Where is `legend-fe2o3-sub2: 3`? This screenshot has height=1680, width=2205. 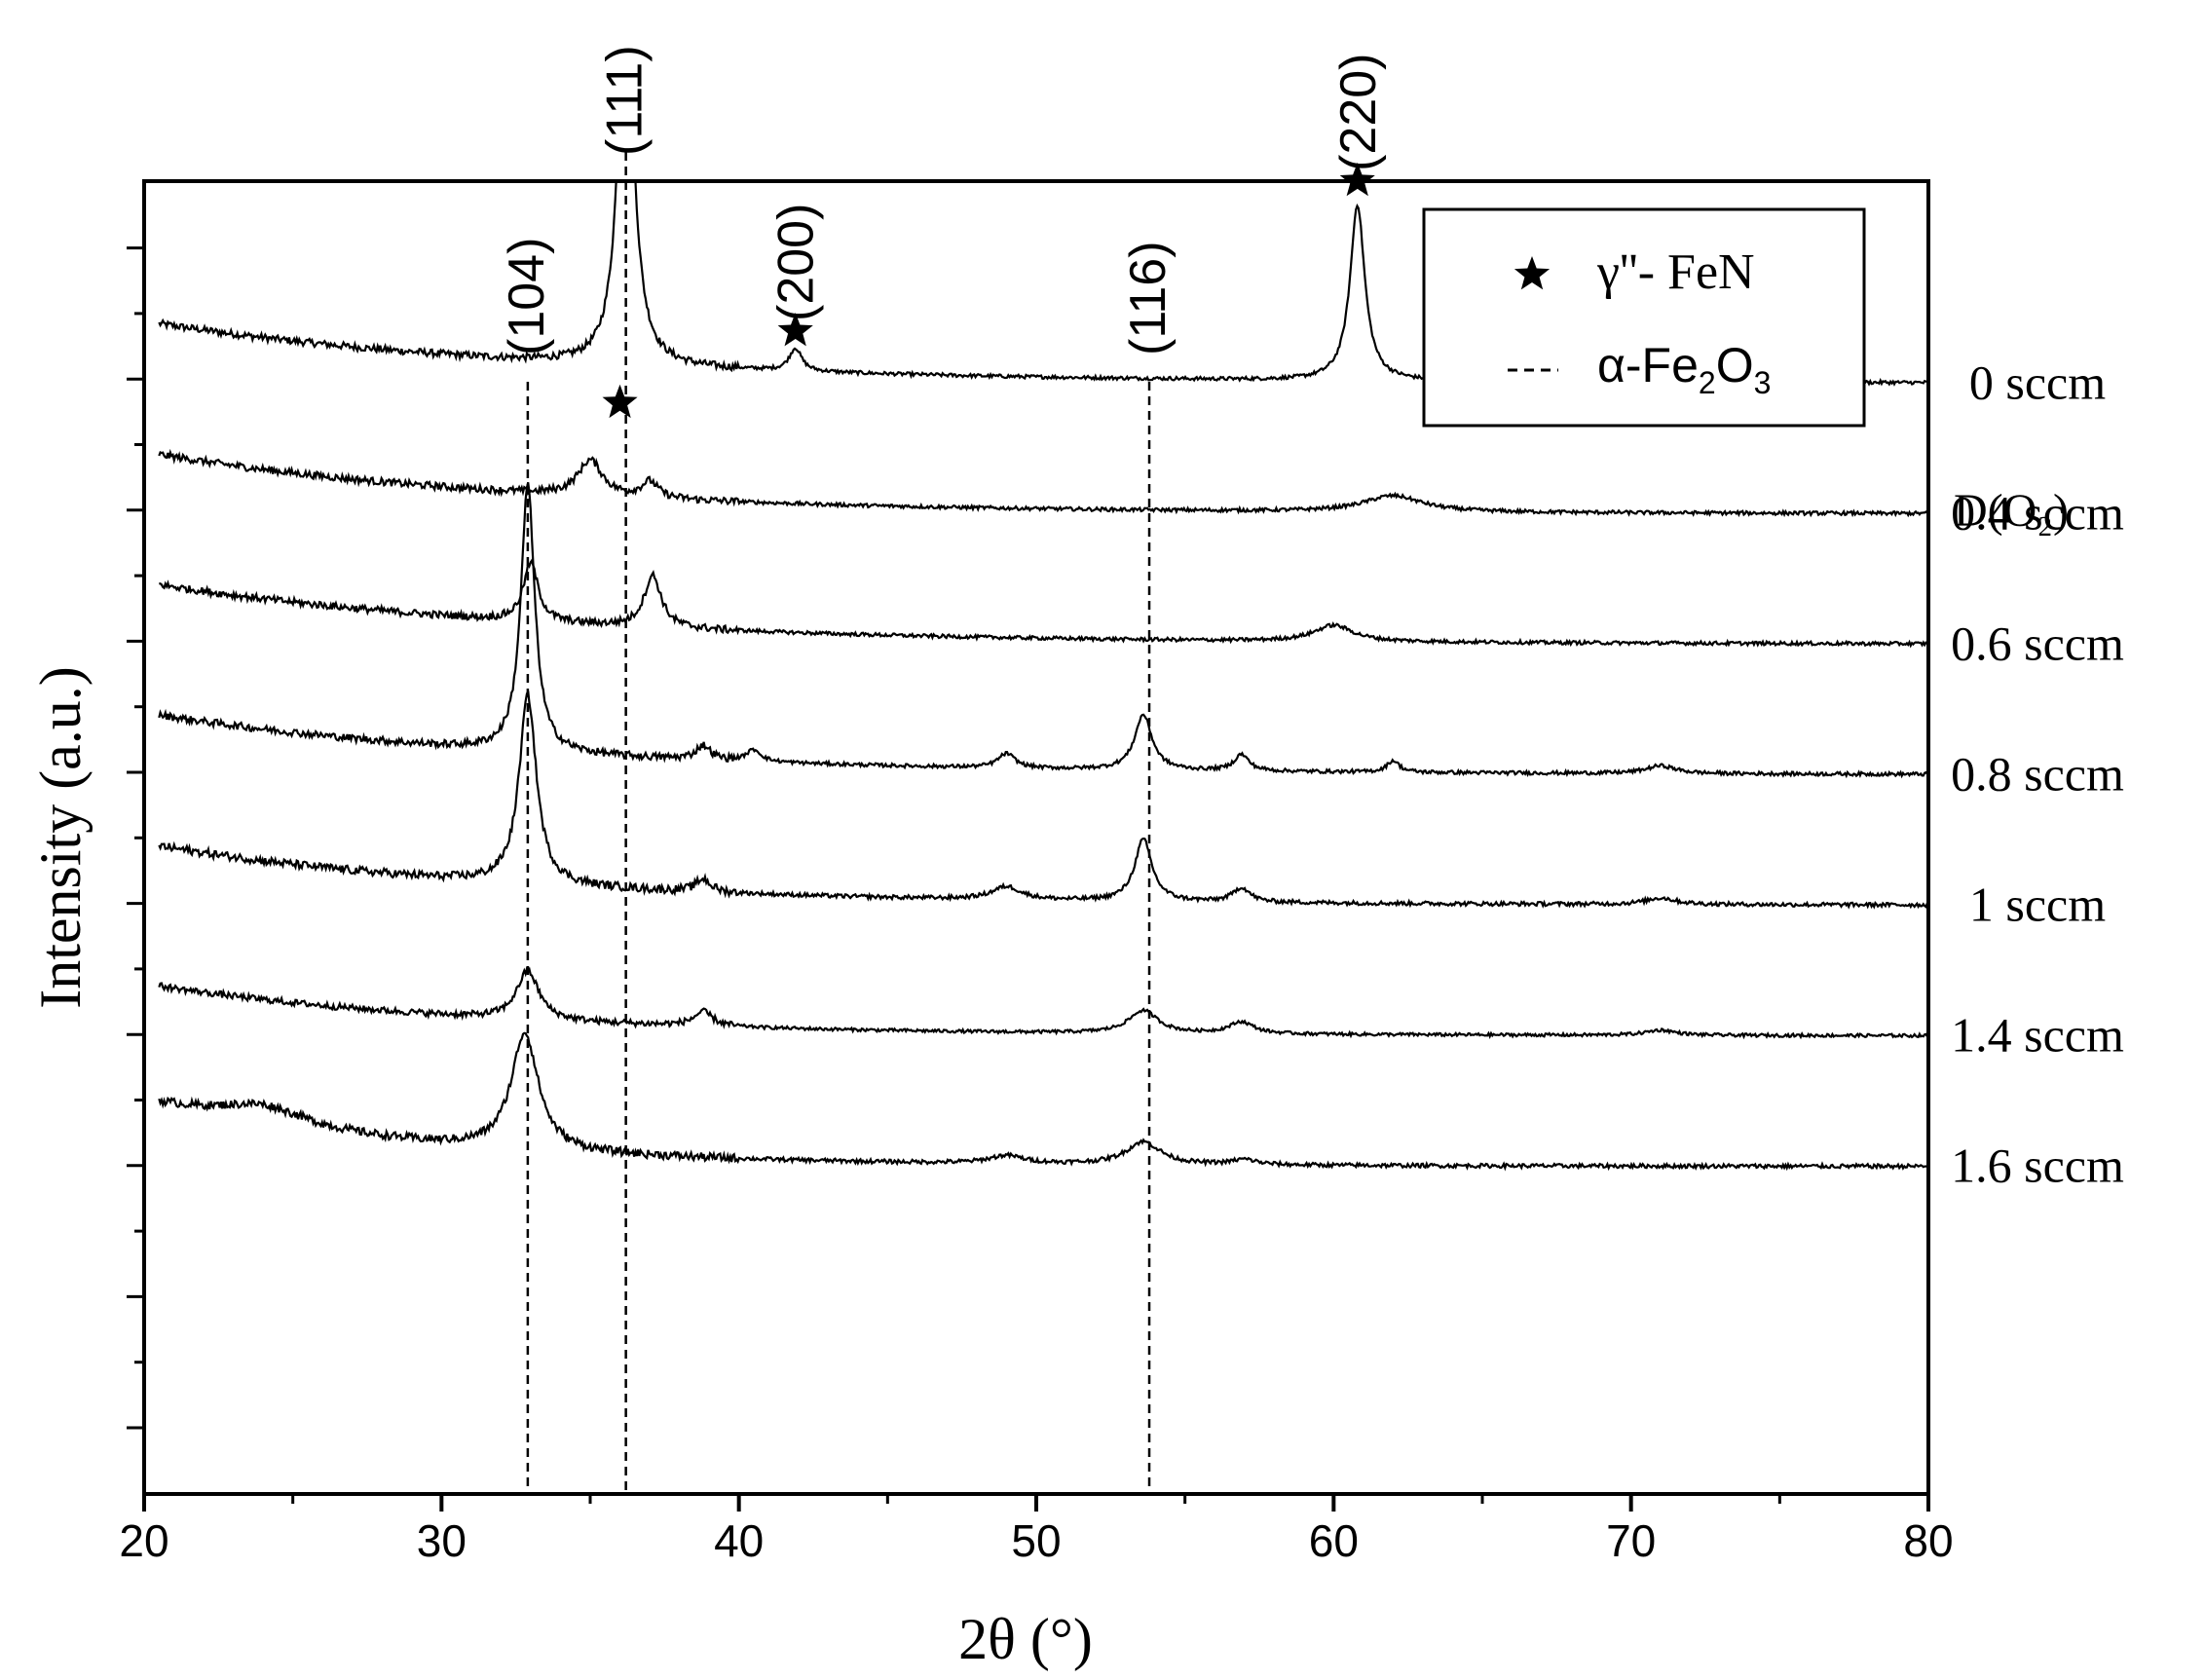 legend-fe2o3-sub2: 3 is located at coordinates (1763, 382).